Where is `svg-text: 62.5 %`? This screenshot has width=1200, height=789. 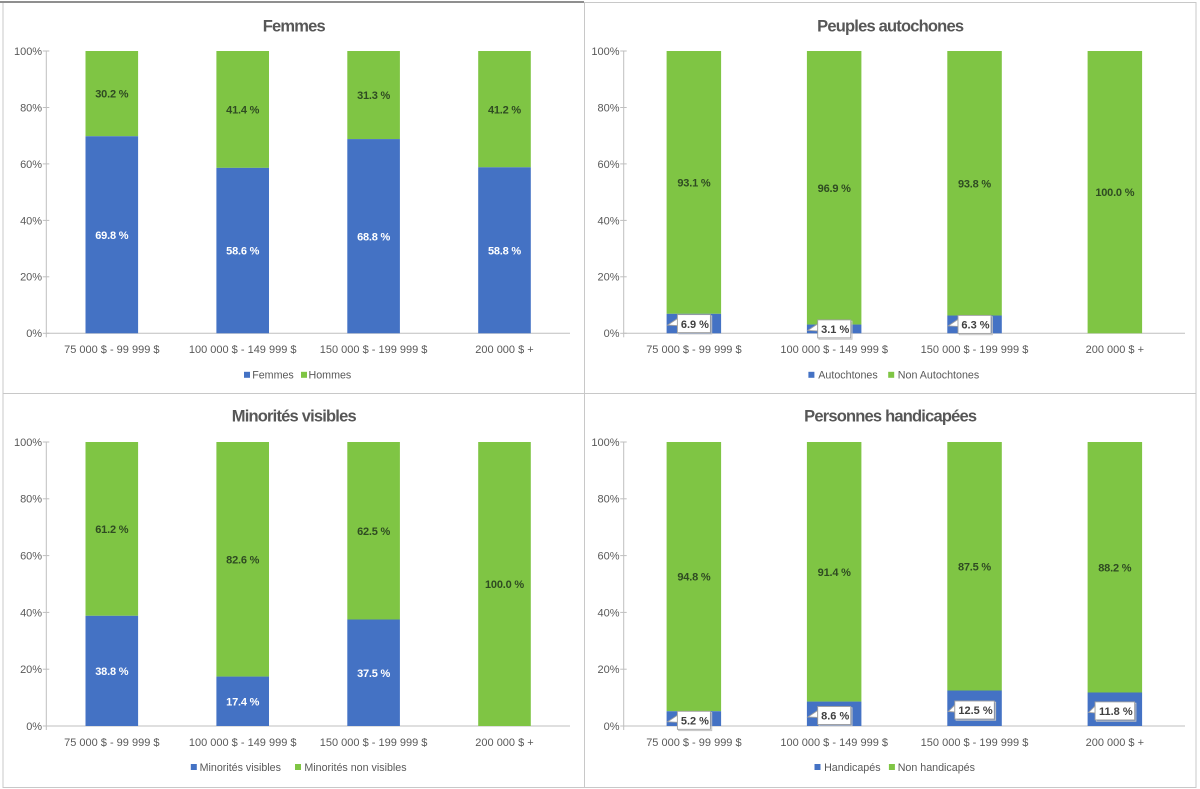
svg-text: 62.5 % is located at coordinates (373, 532).